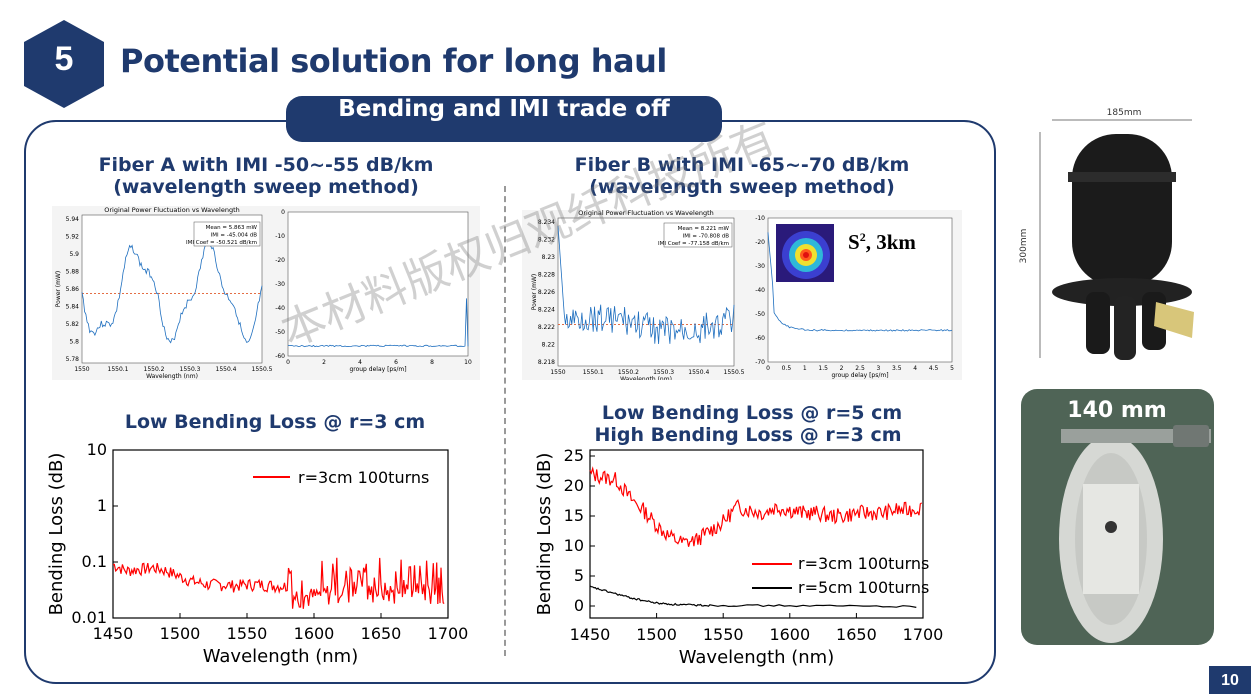  I want to click on inset-left-ytick: 5.9, so click(74, 254).